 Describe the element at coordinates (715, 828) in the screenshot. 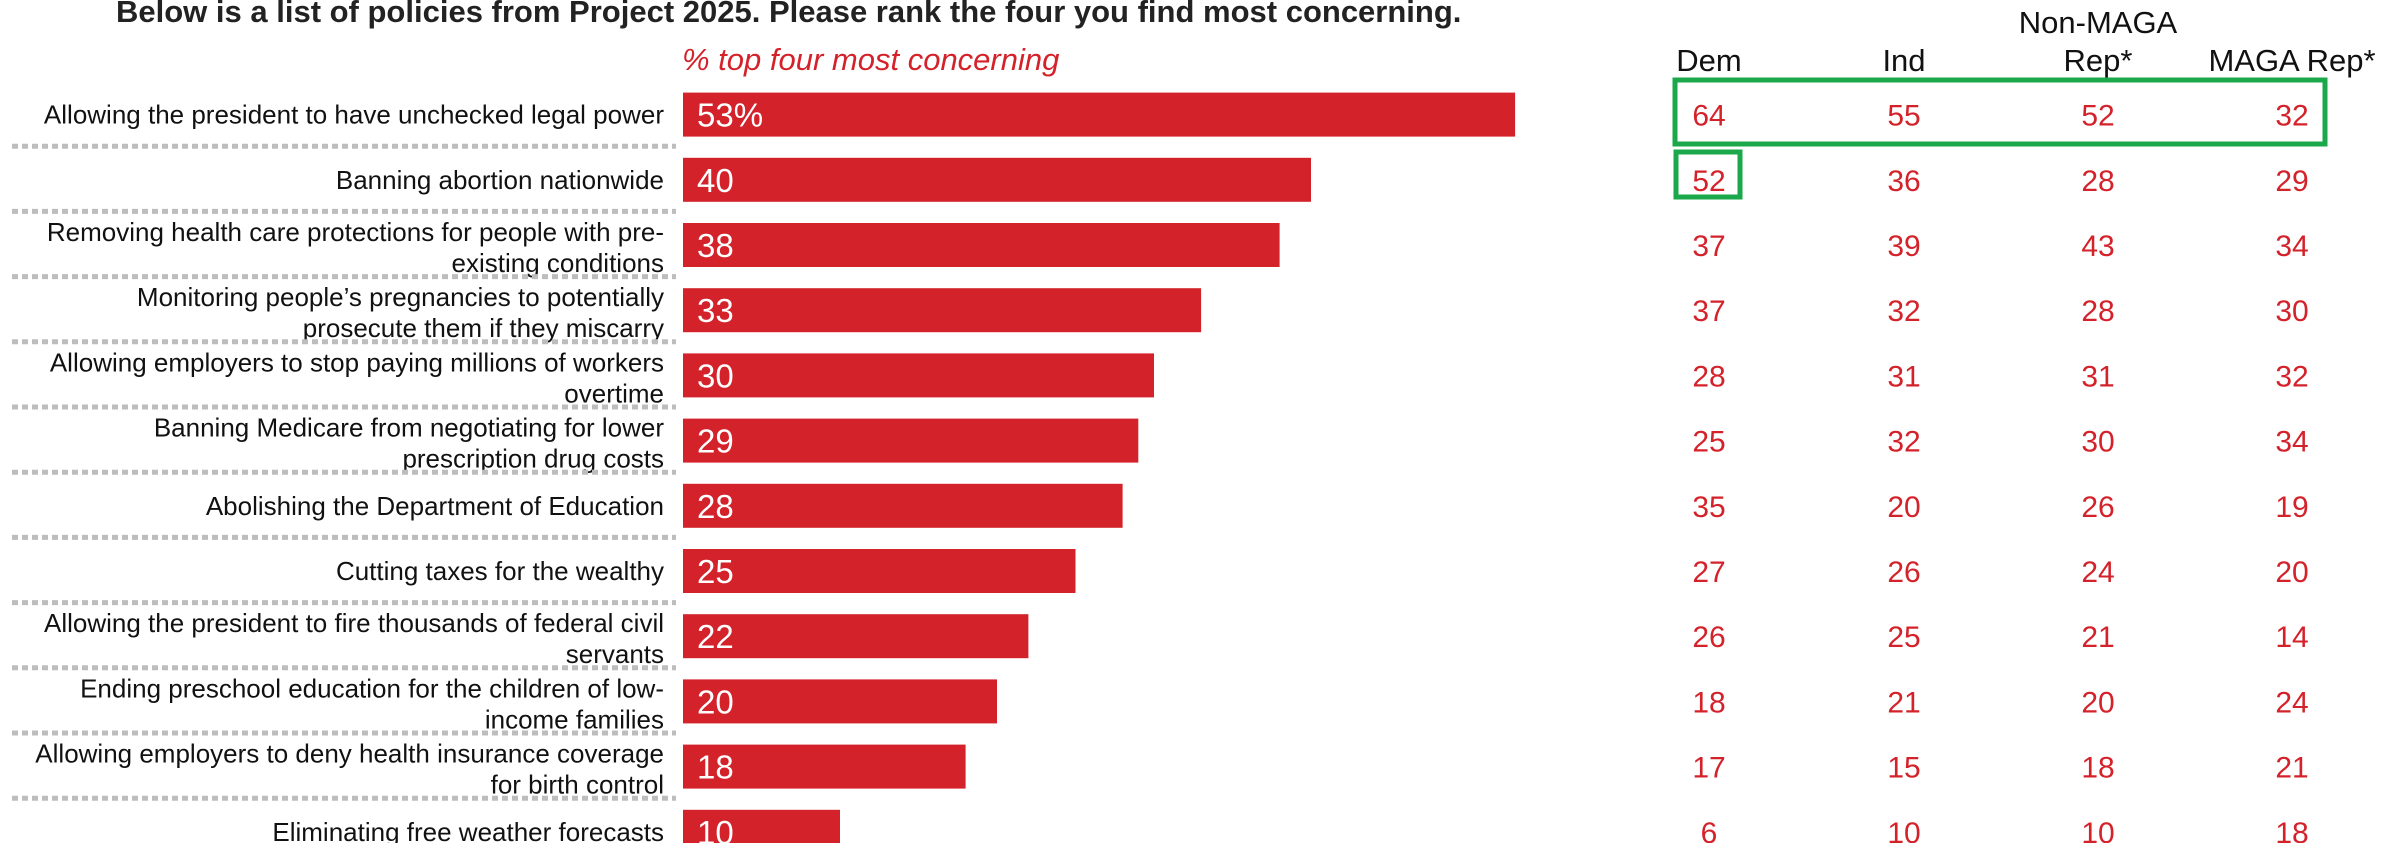

I see `bar-value-label: 10` at that location.